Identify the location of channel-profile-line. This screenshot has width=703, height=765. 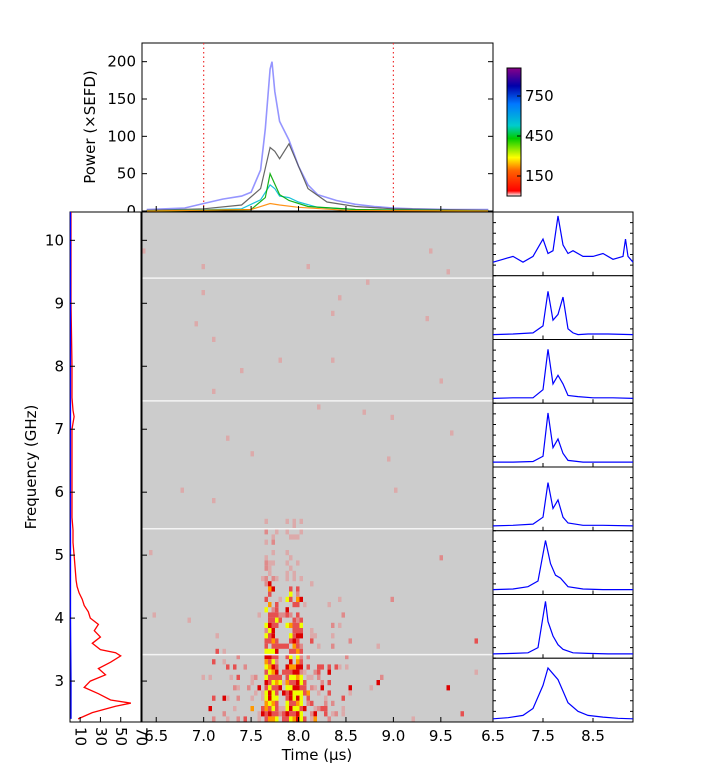
(562, 565).